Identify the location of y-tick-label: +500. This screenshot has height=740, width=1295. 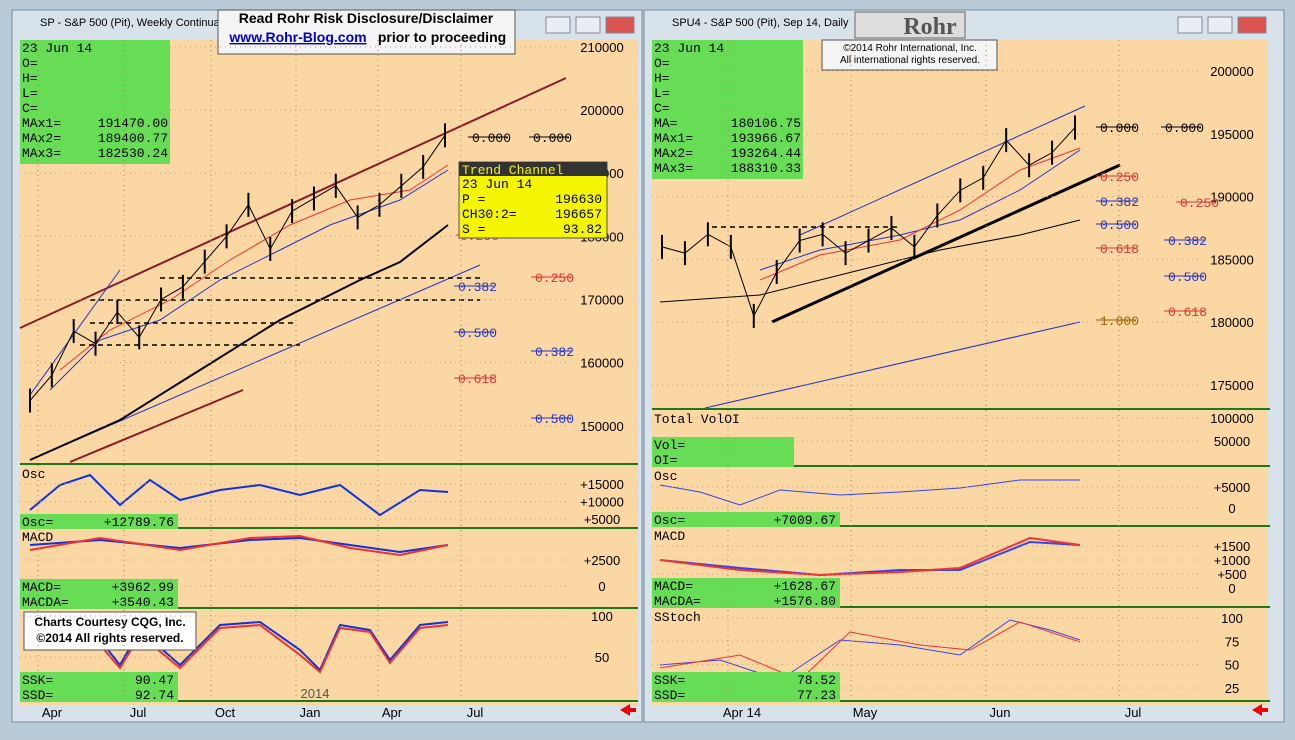
(1231, 574).